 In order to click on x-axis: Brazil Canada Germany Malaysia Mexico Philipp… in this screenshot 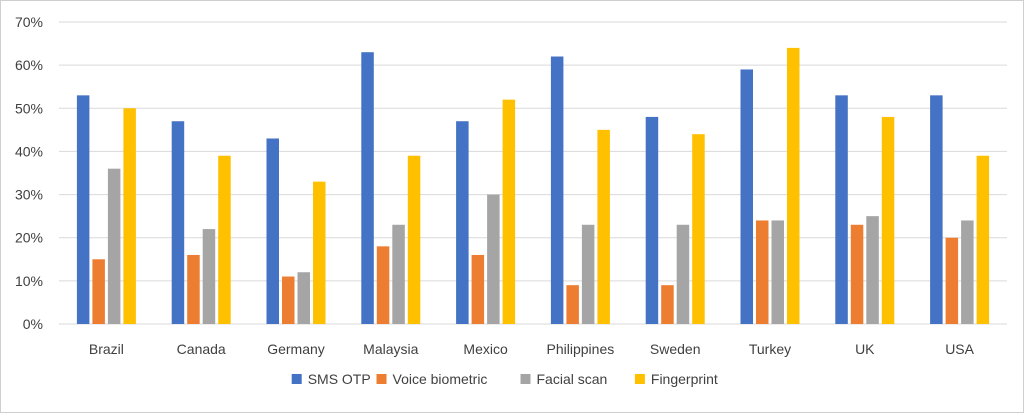, I will do `click(532, 349)`.